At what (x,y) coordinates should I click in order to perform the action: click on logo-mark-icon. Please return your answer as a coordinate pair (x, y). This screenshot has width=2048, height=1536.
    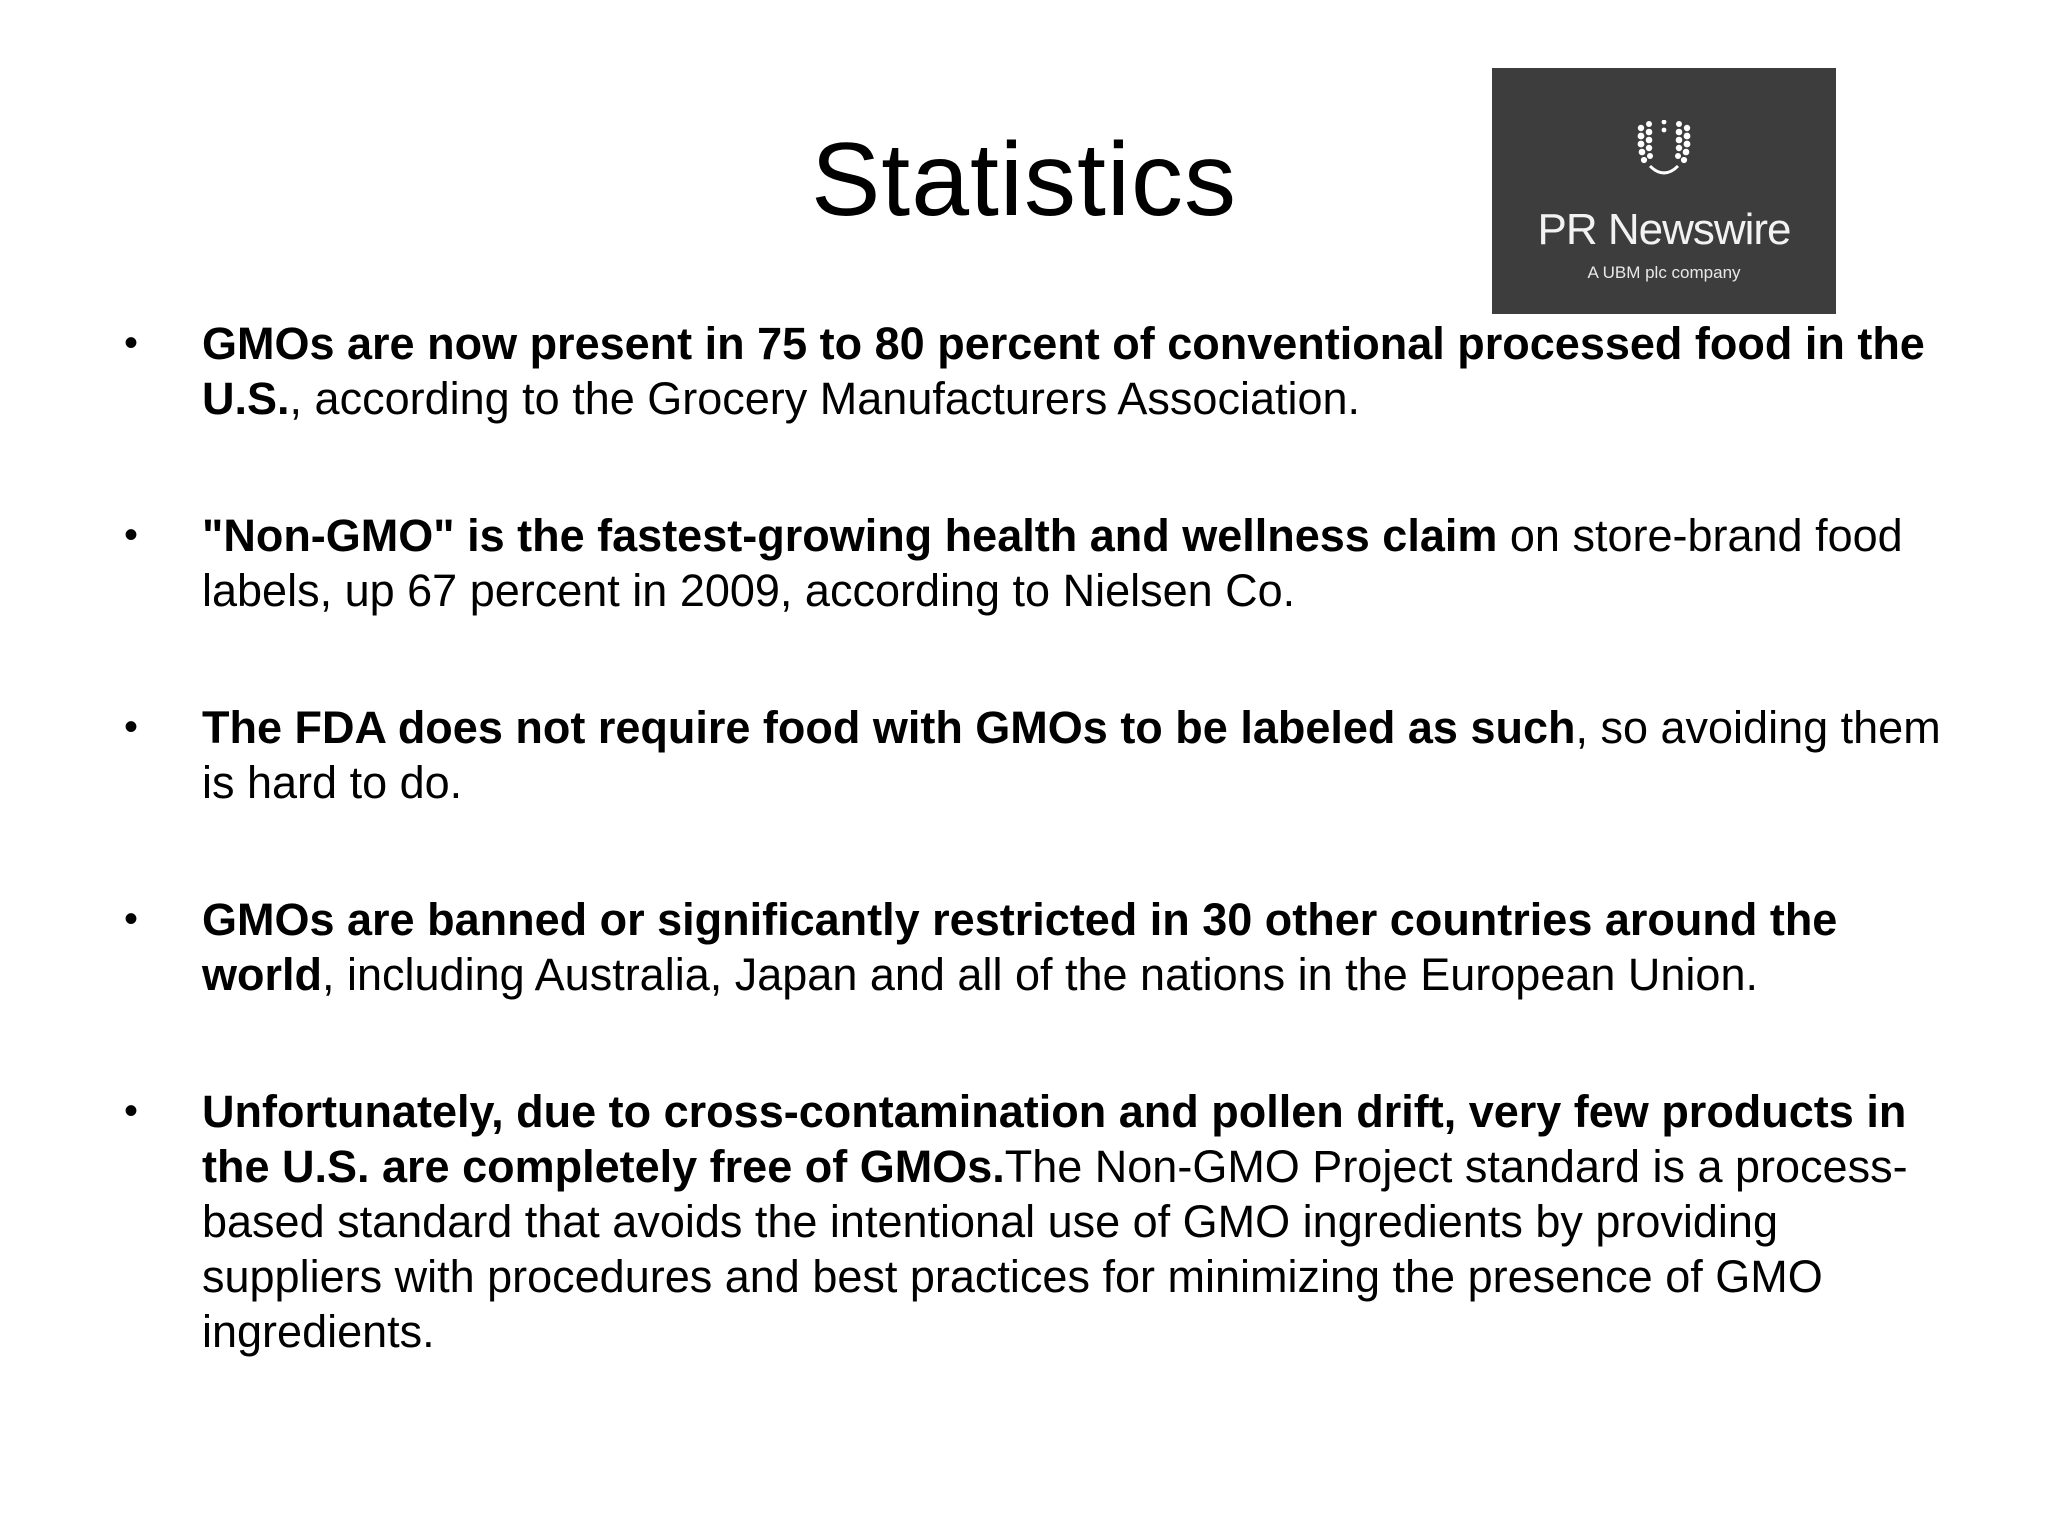
    Looking at the image, I should click on (1664, 147).